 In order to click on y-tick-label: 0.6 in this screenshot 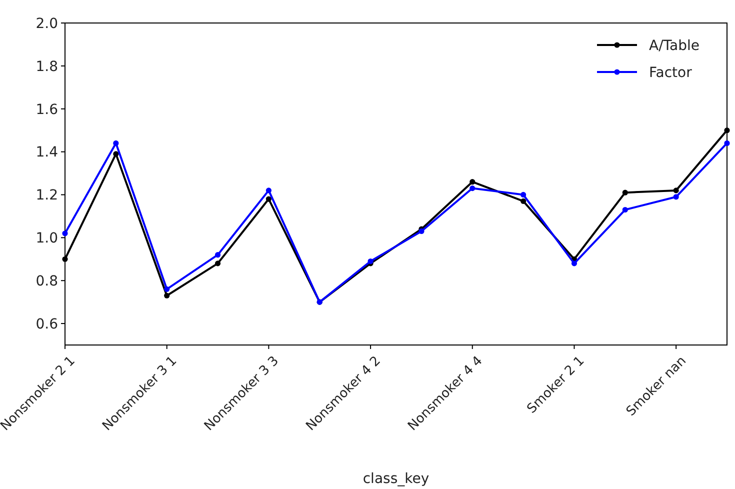, I will do `click(47, 324)`.